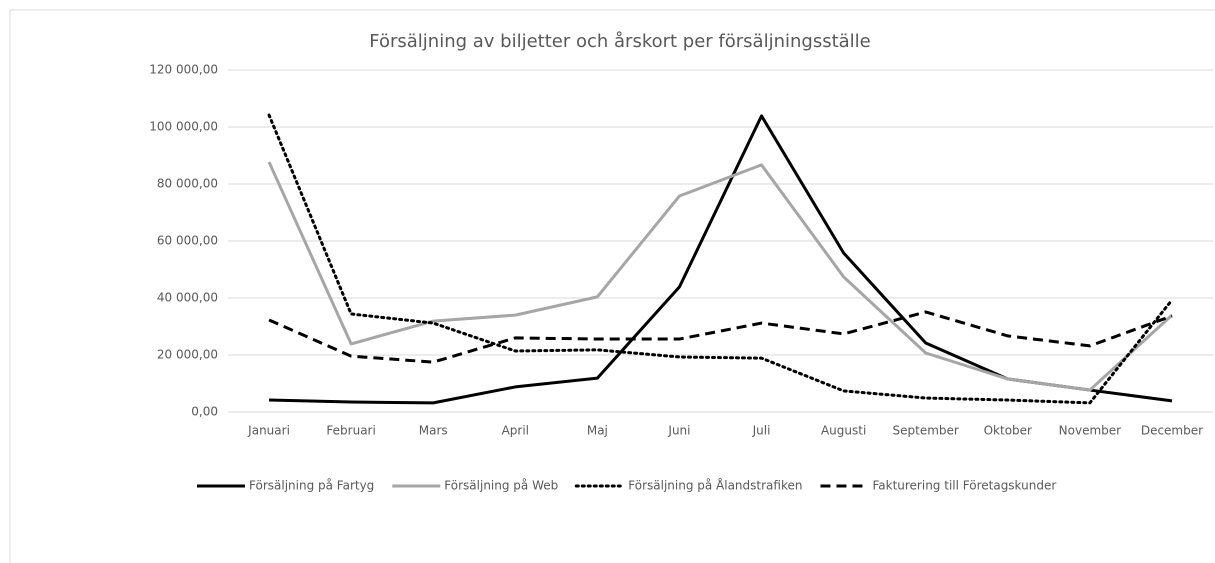 The image size is (1215, 563). Describe the element at coordinates (183, 70) in the screenshot. I see `y-tick-label: 120 000,00` at that location.